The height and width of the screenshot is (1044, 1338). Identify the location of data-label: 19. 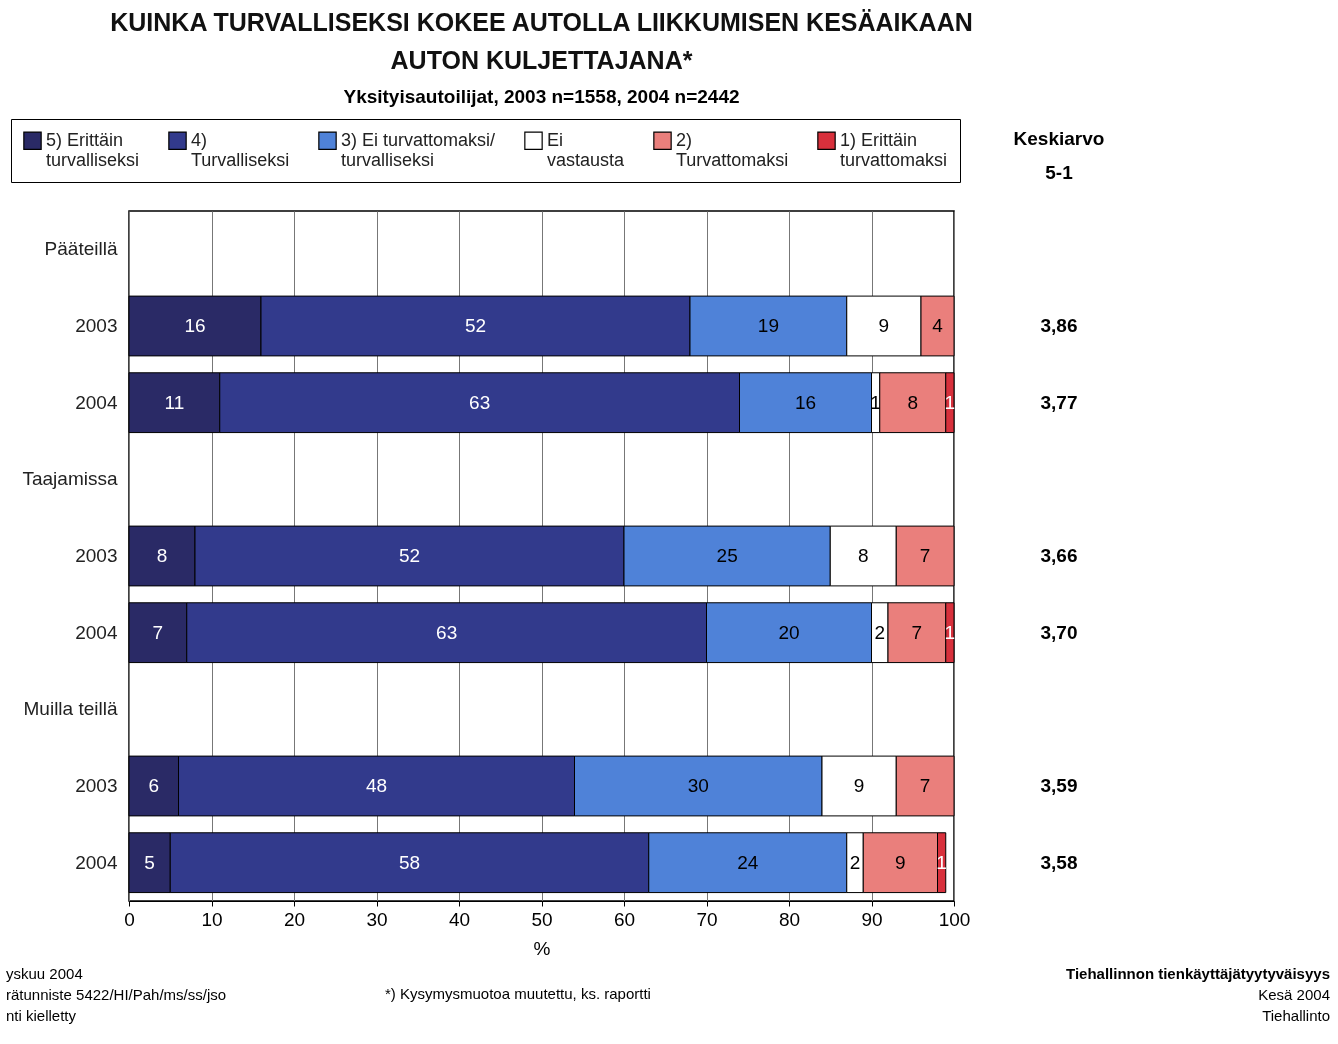
(768, 325).